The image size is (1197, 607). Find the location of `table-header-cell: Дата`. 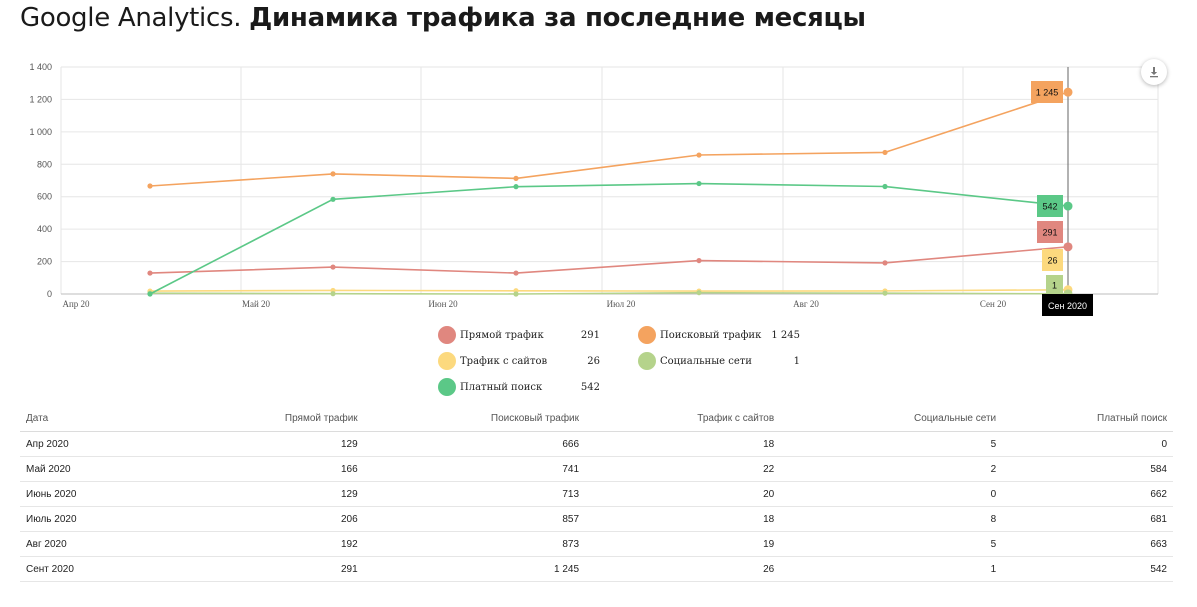

table-header-cell: Дата is located at coordinates (110, 419).